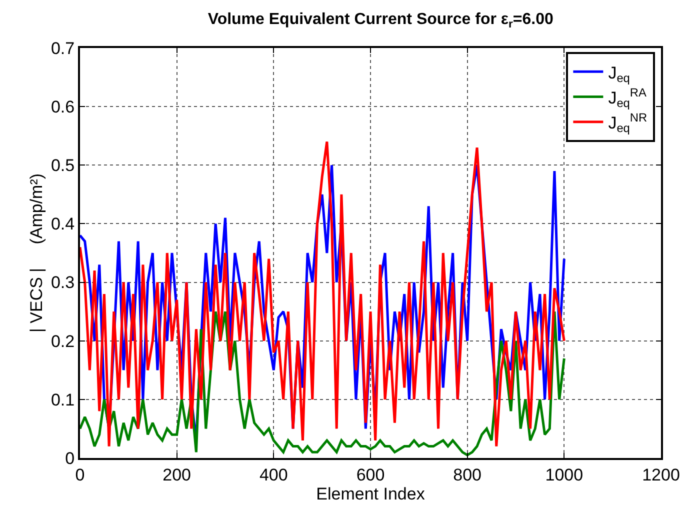  Describe the element at coordinates (371, 494) in the screenshot. I see `x-axis-title: Element Index` at that location.